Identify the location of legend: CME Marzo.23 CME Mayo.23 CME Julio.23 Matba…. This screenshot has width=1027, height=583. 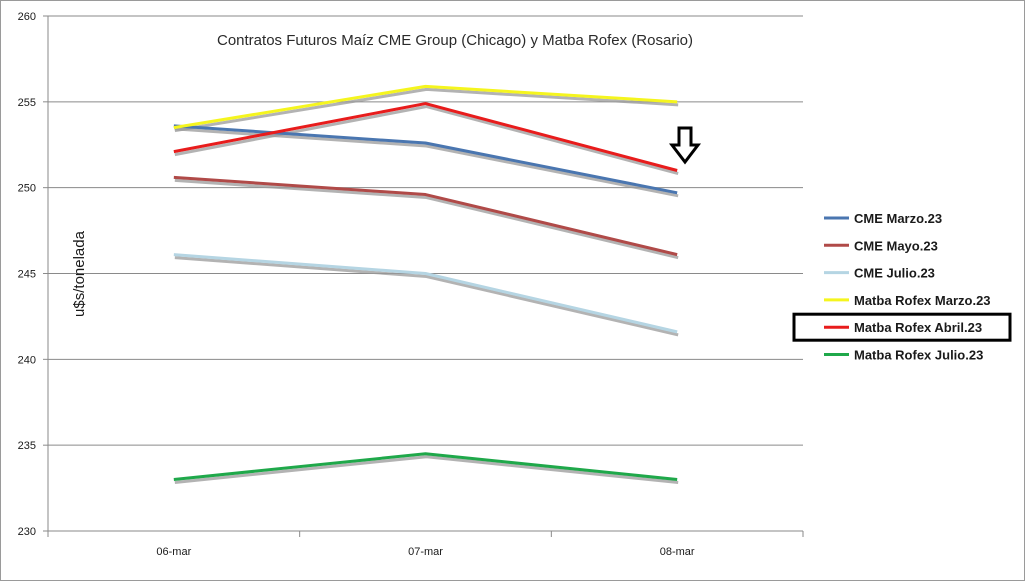
(902, 287).